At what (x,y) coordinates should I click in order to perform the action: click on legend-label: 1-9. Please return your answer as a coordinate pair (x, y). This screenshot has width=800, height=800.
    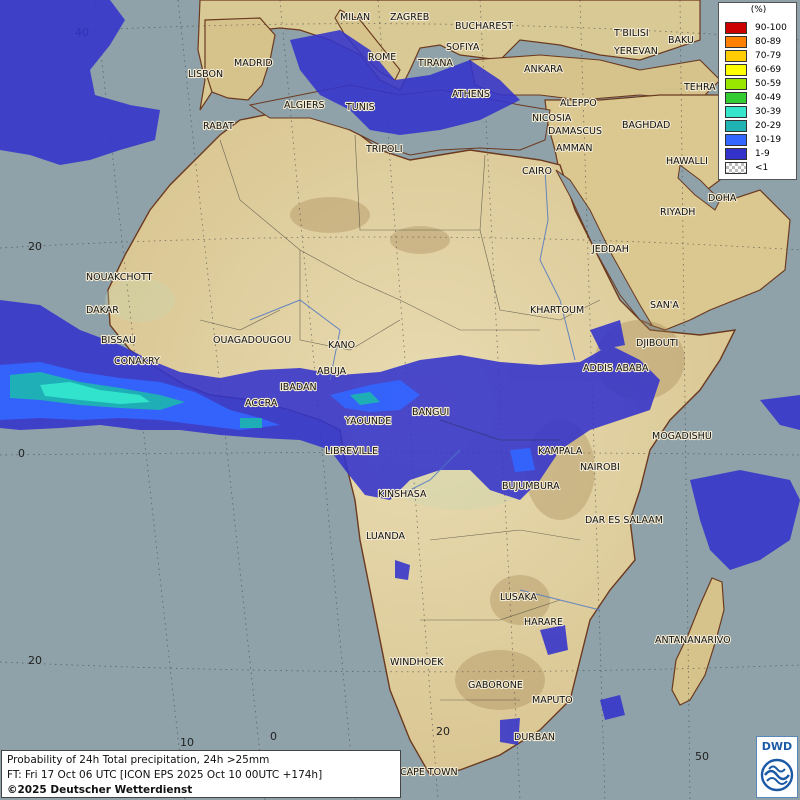
    Looking at the image, I should click on (762, 153).